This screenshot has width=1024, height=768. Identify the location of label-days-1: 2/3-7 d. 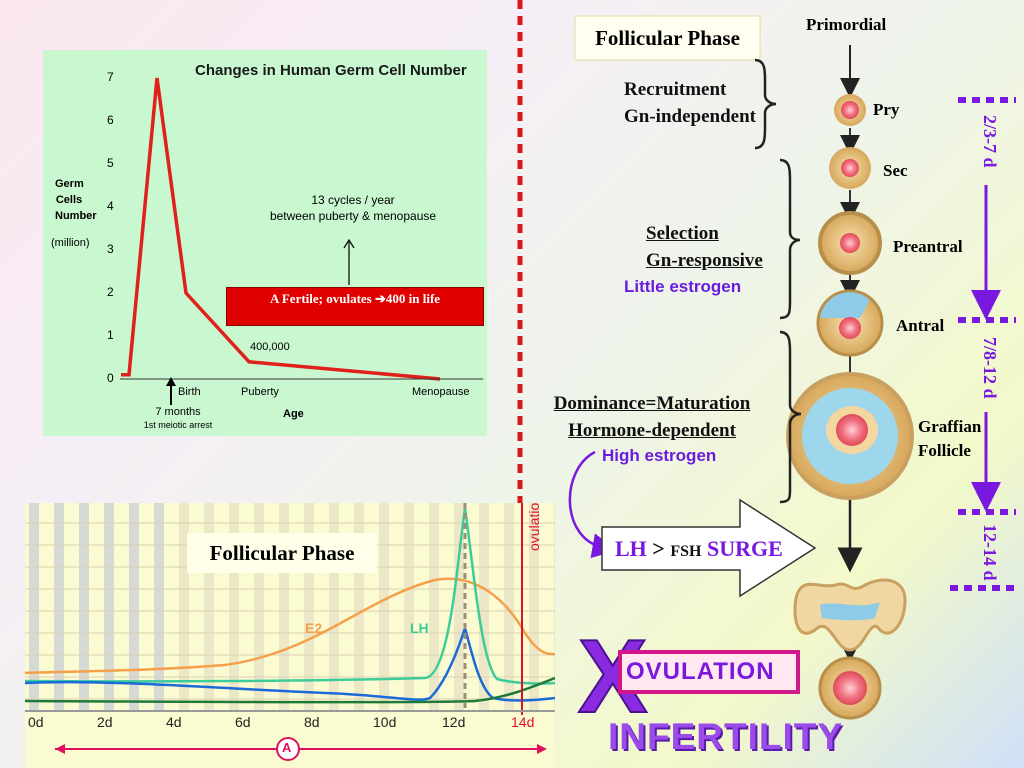
(990, 141).